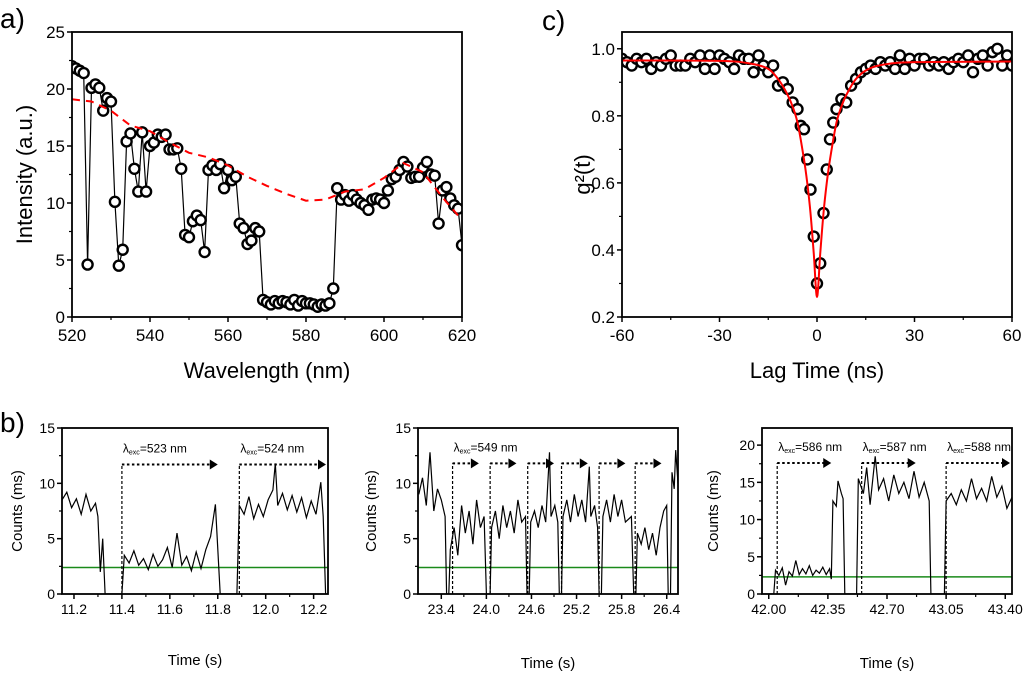 Image resolution: width=1024 pixels, height=680 pixels. I want to click on x-tick-label: 12.2, so click(313, 609).